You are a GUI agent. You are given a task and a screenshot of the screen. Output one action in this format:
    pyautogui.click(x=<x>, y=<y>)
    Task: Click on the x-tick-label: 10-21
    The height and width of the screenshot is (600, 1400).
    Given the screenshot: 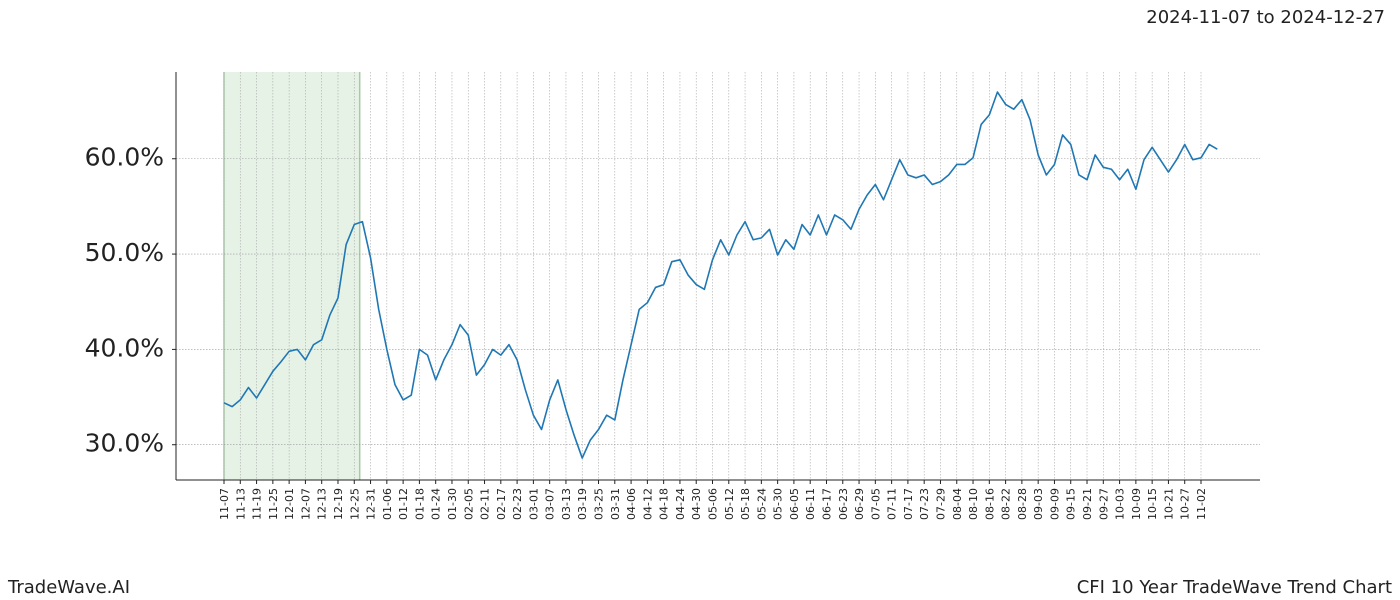 What is the action you would take?
    pyautogui.click(x=1168, y=504)
    